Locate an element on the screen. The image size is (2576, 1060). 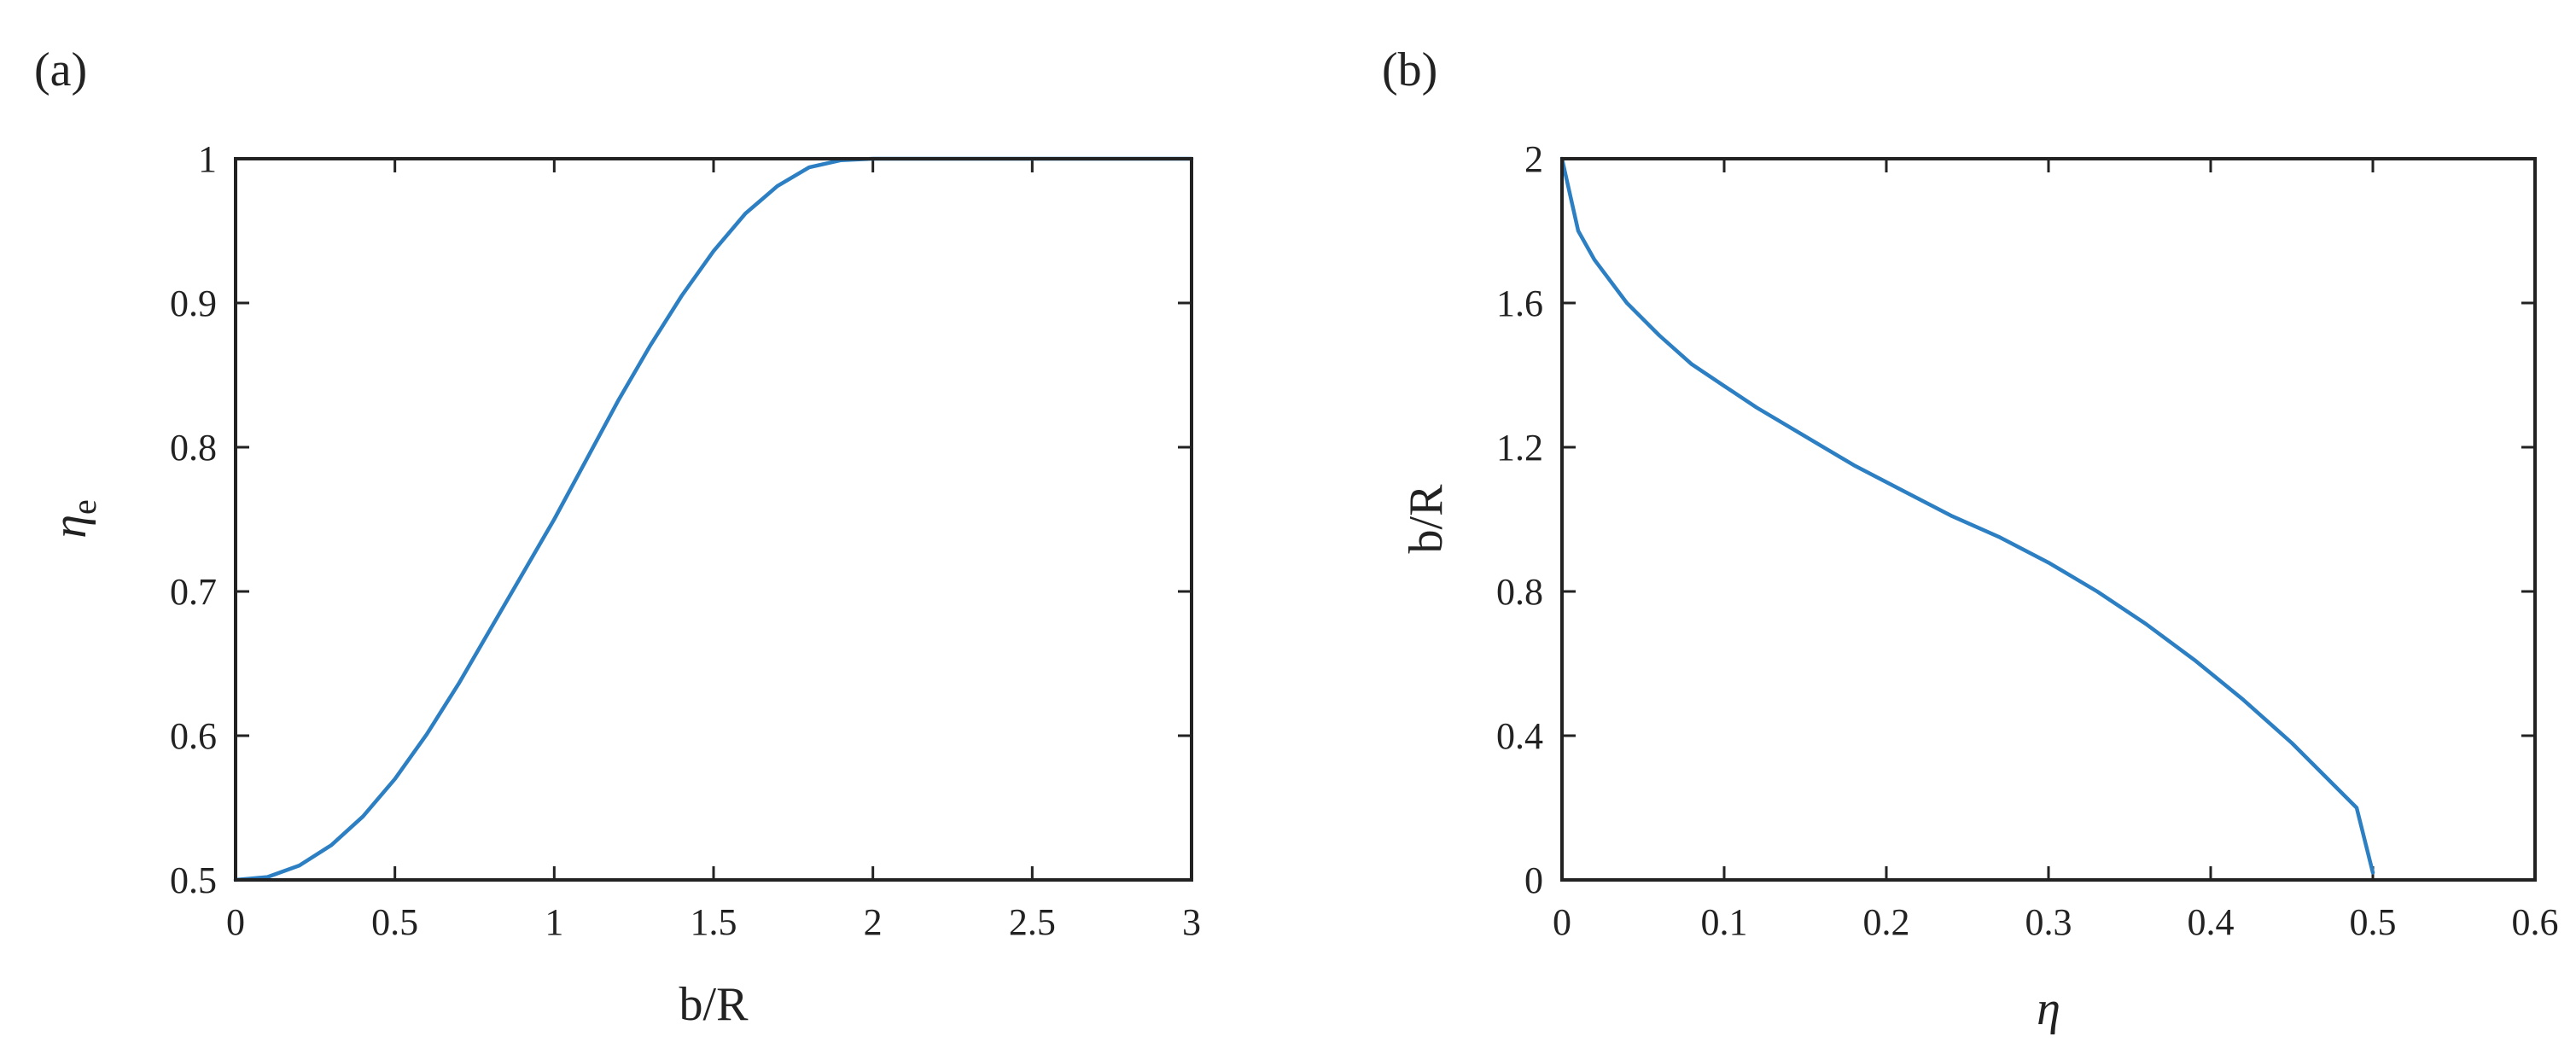
y-axis-label-b: b/R is located at coordinates (1426, 519).